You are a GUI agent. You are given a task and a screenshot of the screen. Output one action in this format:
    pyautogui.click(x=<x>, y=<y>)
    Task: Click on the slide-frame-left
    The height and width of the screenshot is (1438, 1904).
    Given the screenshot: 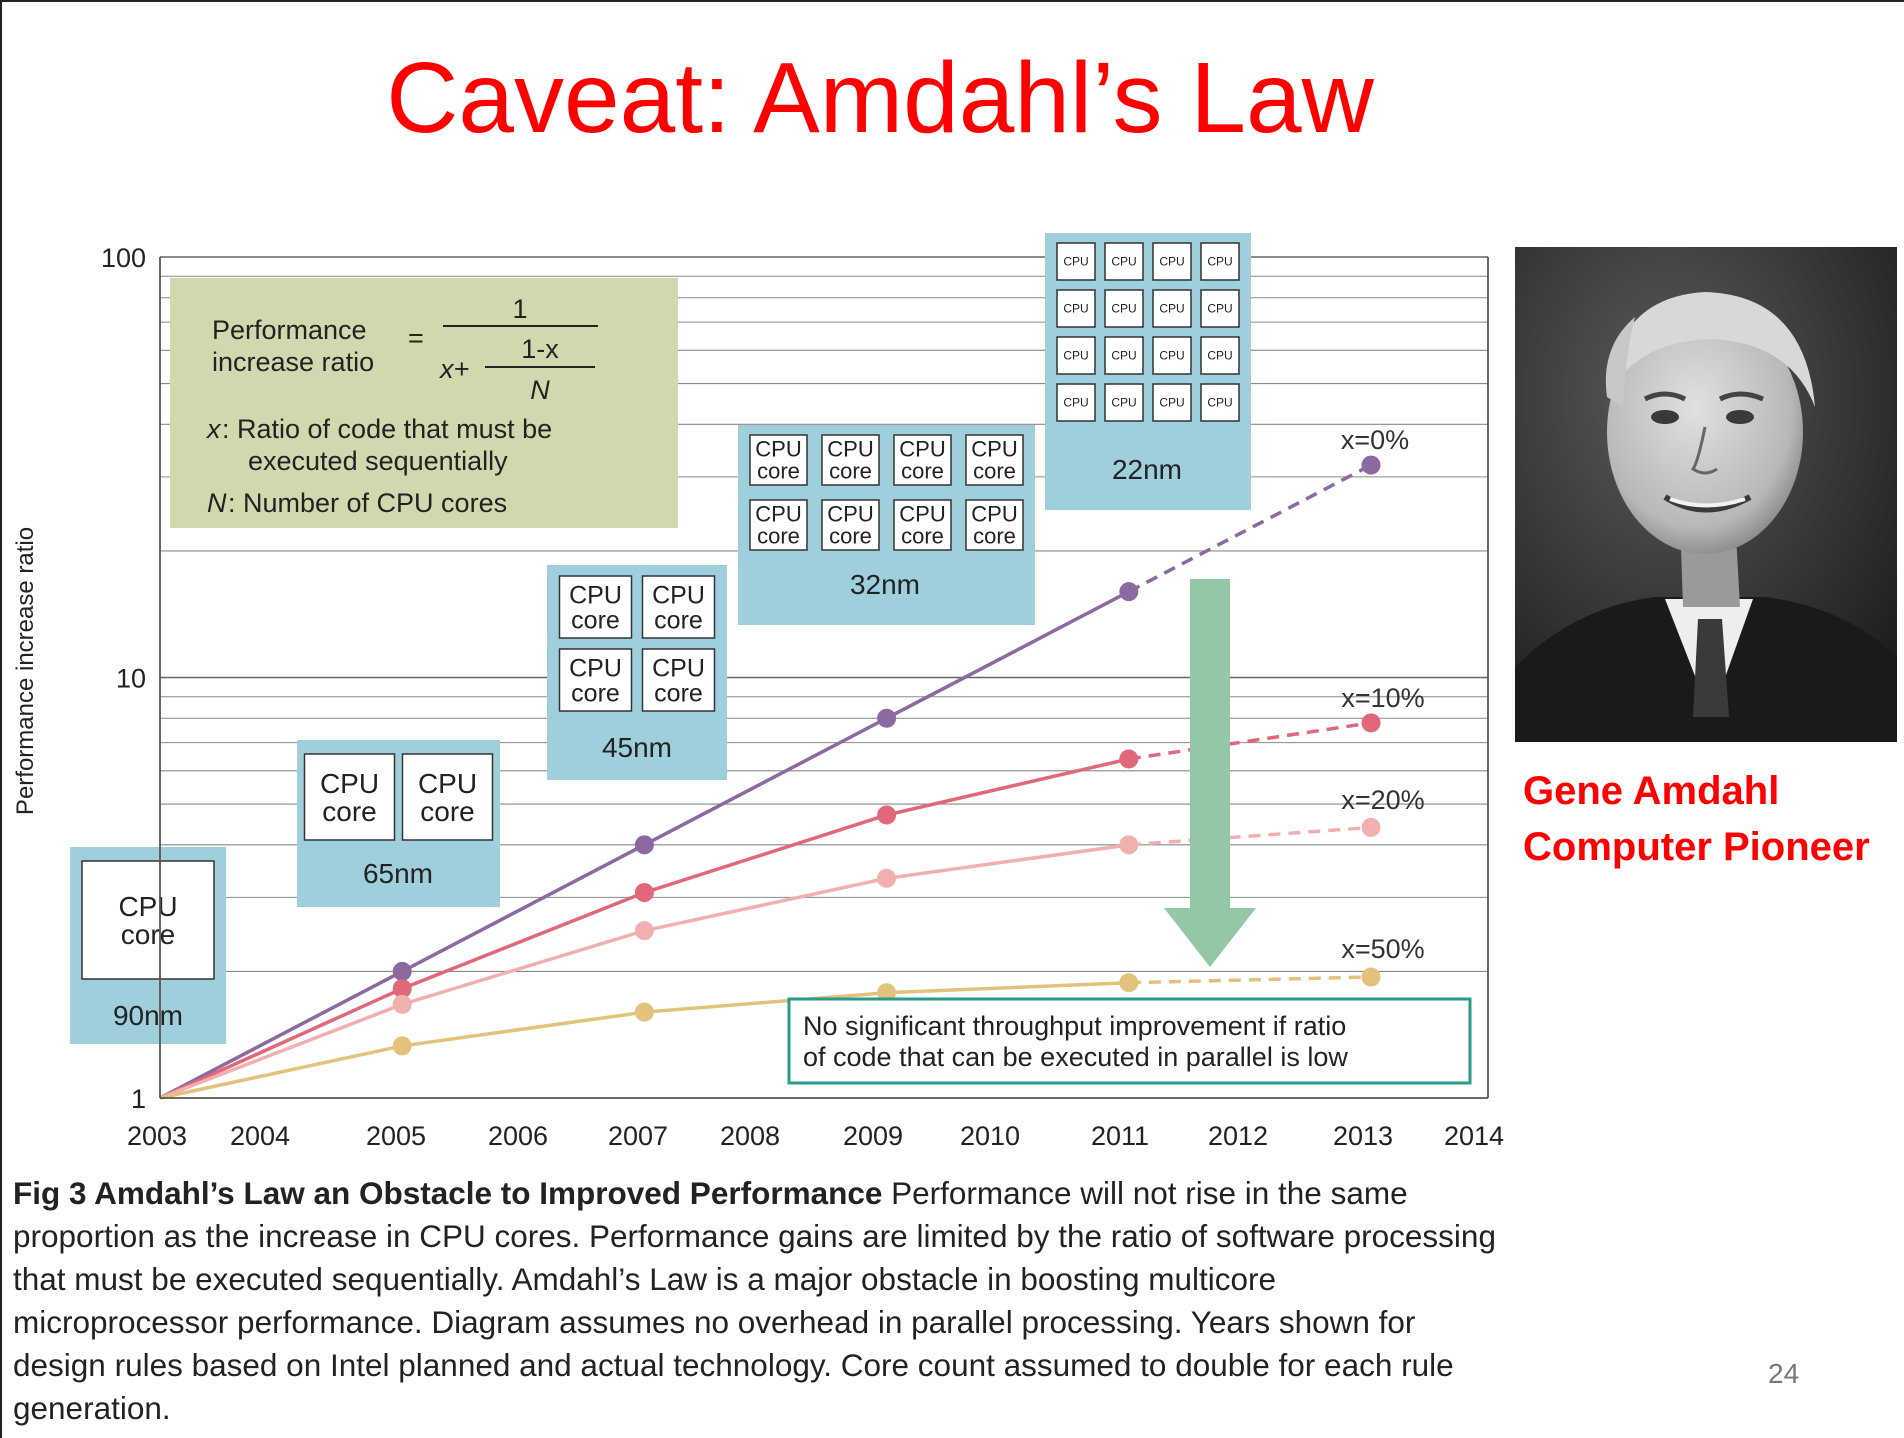 What is the action you would take?
    pyautogui.click(x=1, y=719)
    